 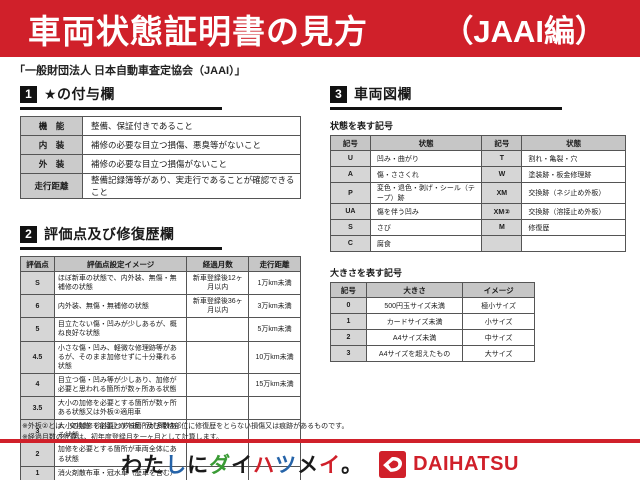 I want to click on state-cell: 腐食, so click(x=426, y=243).